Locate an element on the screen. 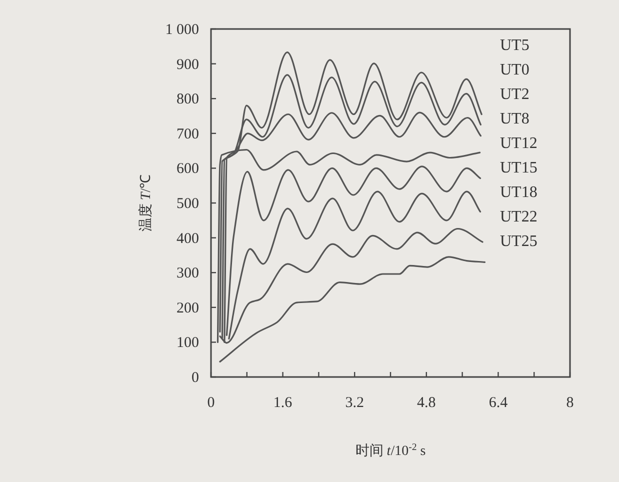  annotation: UT0 is located at coordinates (515, 70).